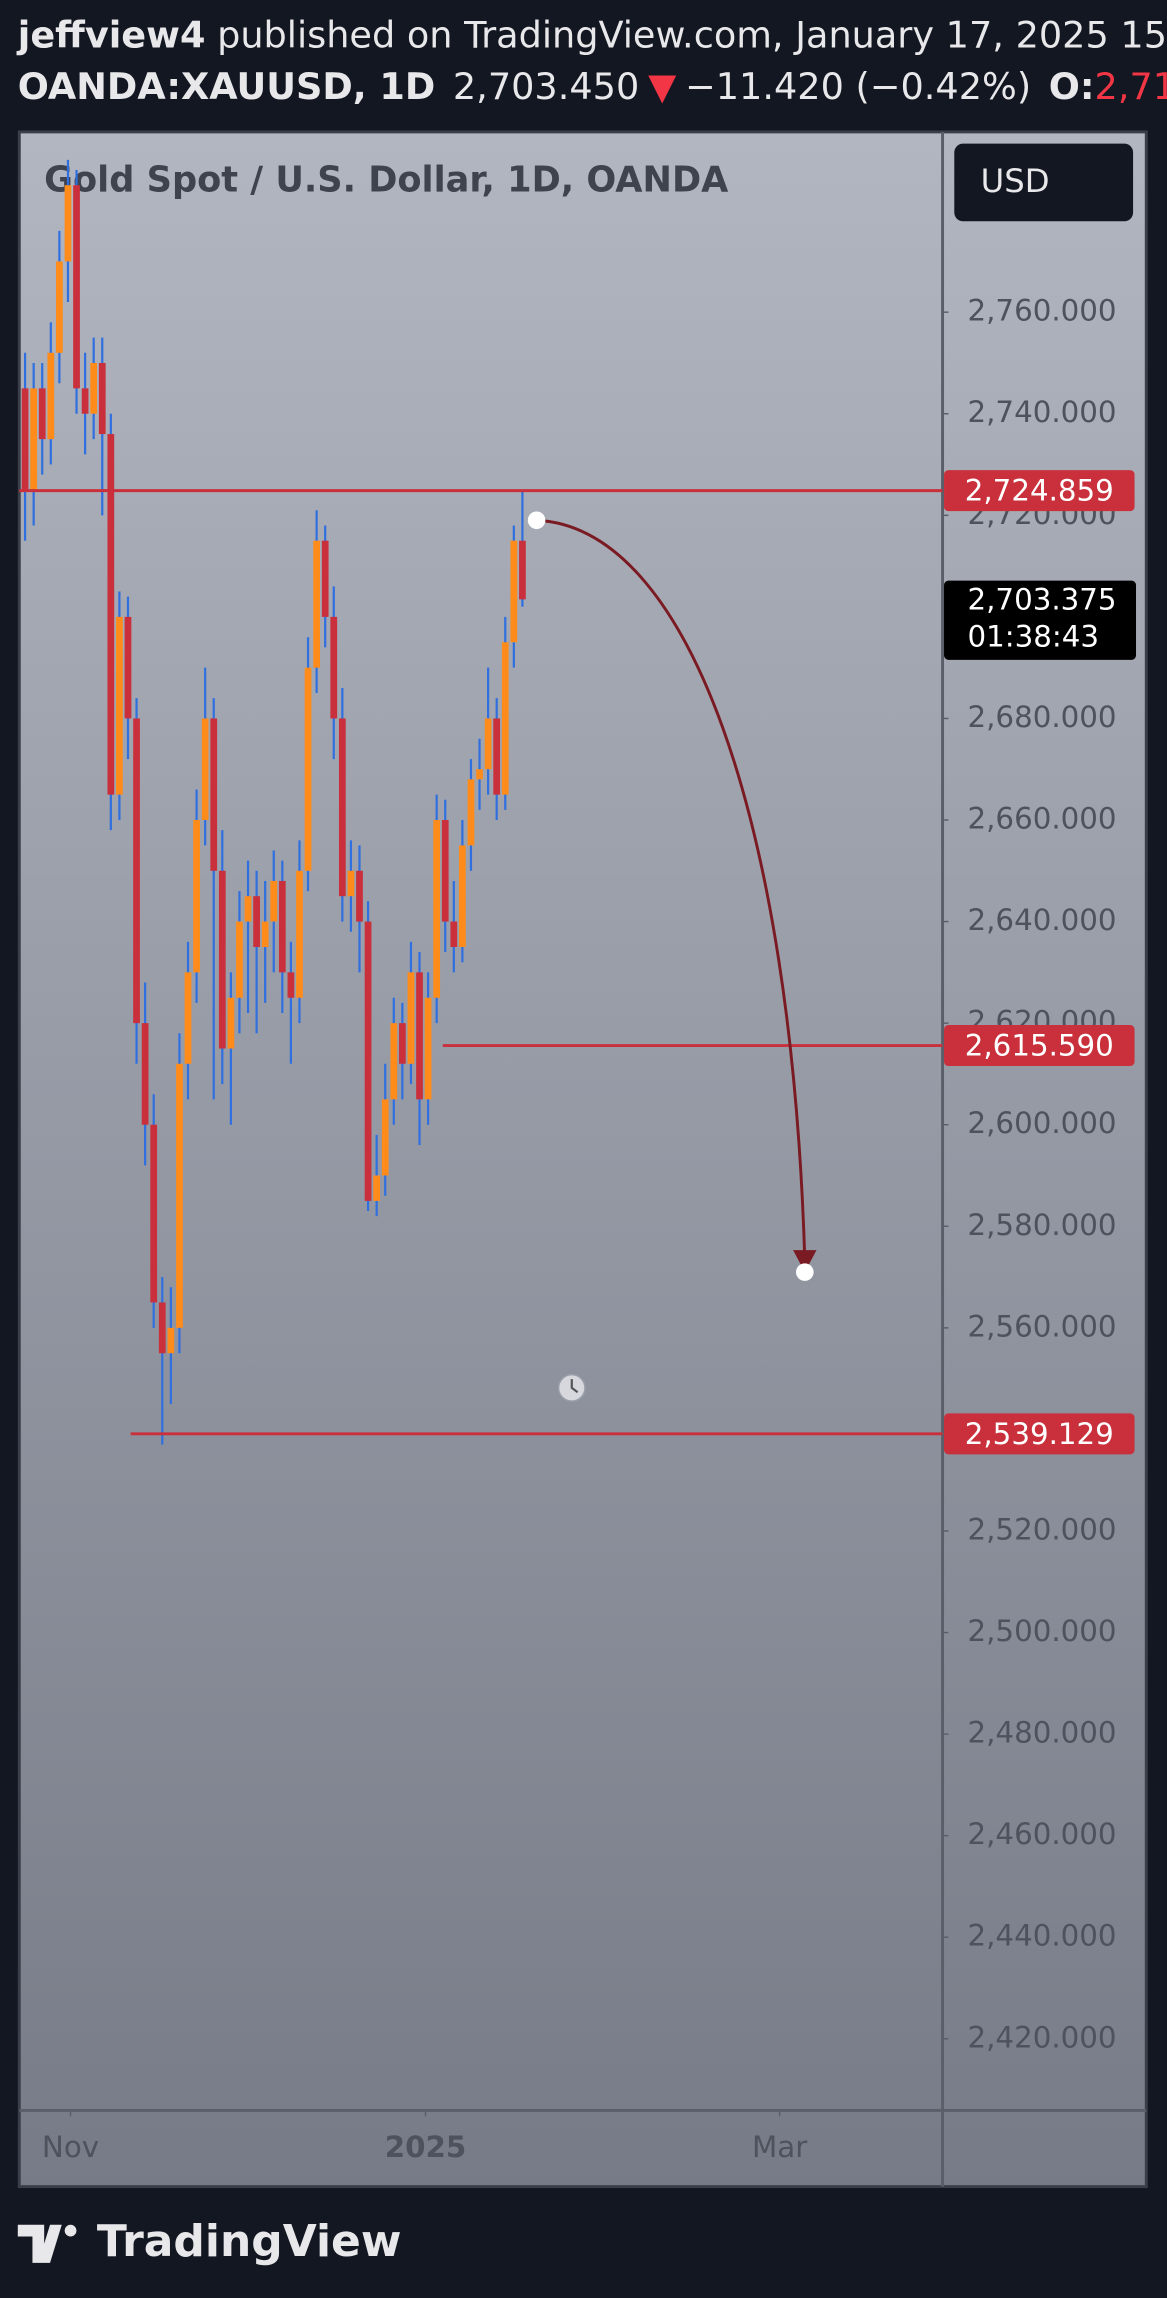 Image resolution: width=1167 pixels, height=2298 pixels. Describe the element at coordinates (1033, 636) in the screenshot. I see `countdown: 01:38:43` at that location.